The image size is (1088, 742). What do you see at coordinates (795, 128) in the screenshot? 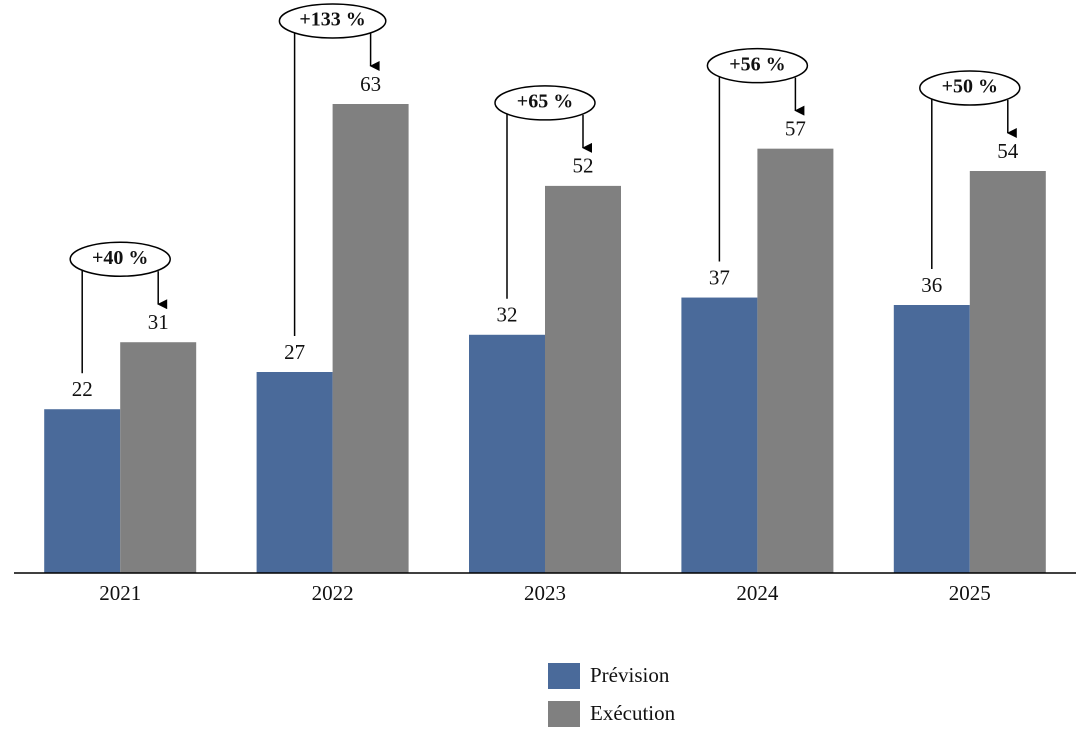
I see `value-label: 57` at bounding box center [795, 128].